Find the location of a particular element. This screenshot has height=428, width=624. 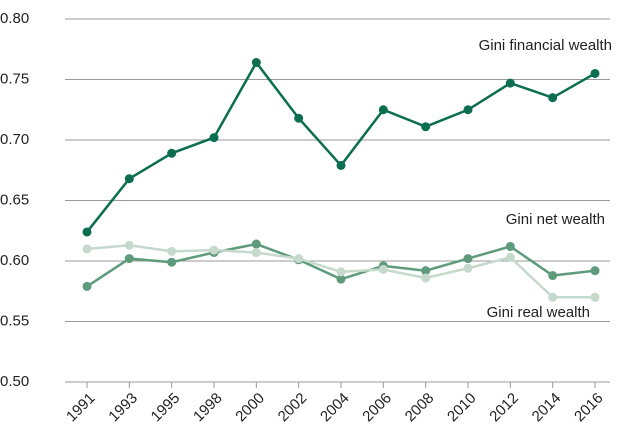

x-tick-label: 1993 is located at coordinates (123, 408).